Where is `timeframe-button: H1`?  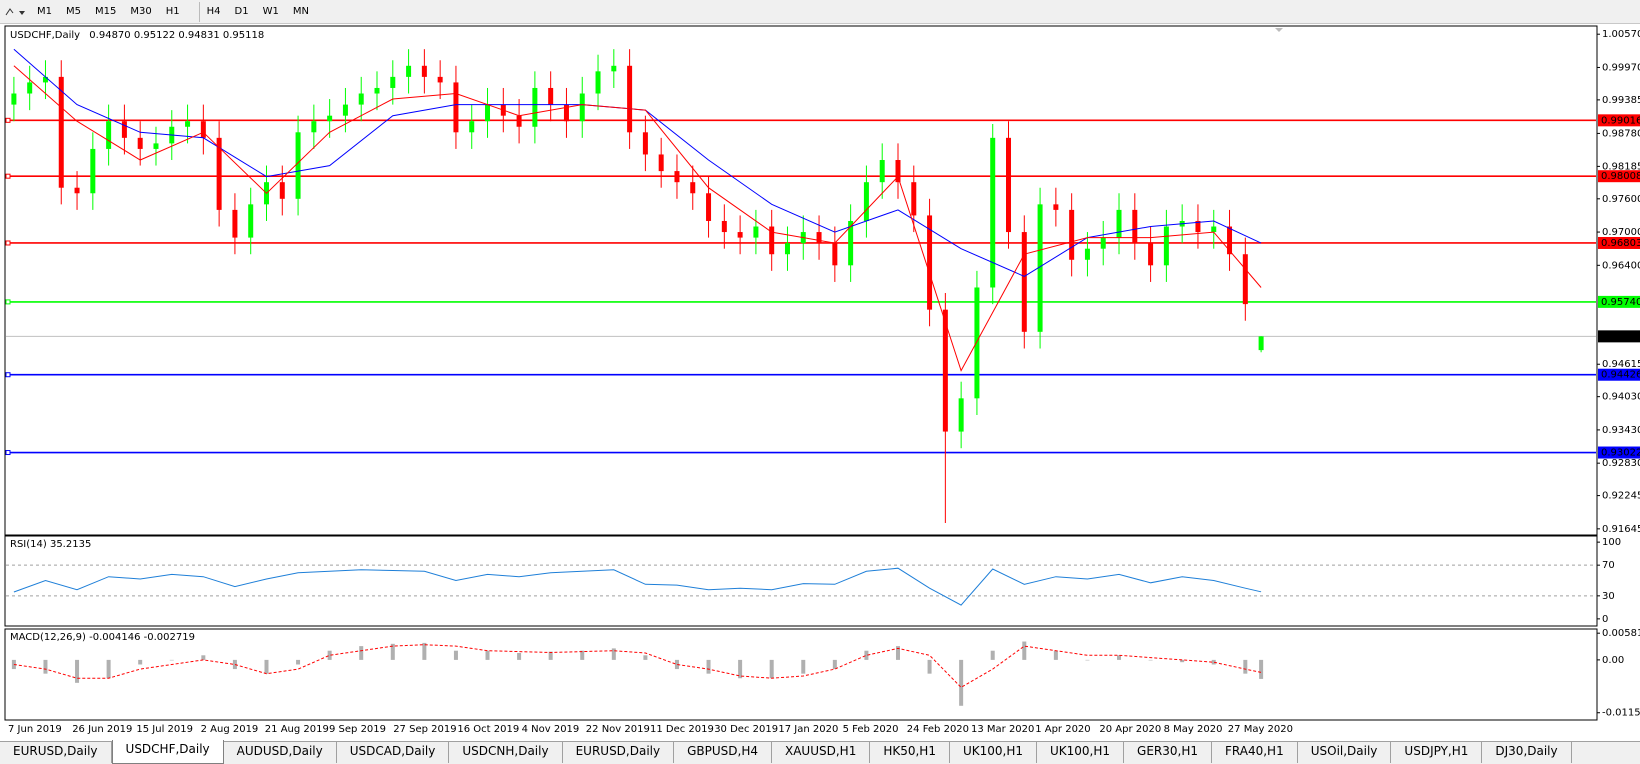 timeframe-button: H1 is located at coordinates (172, 11).